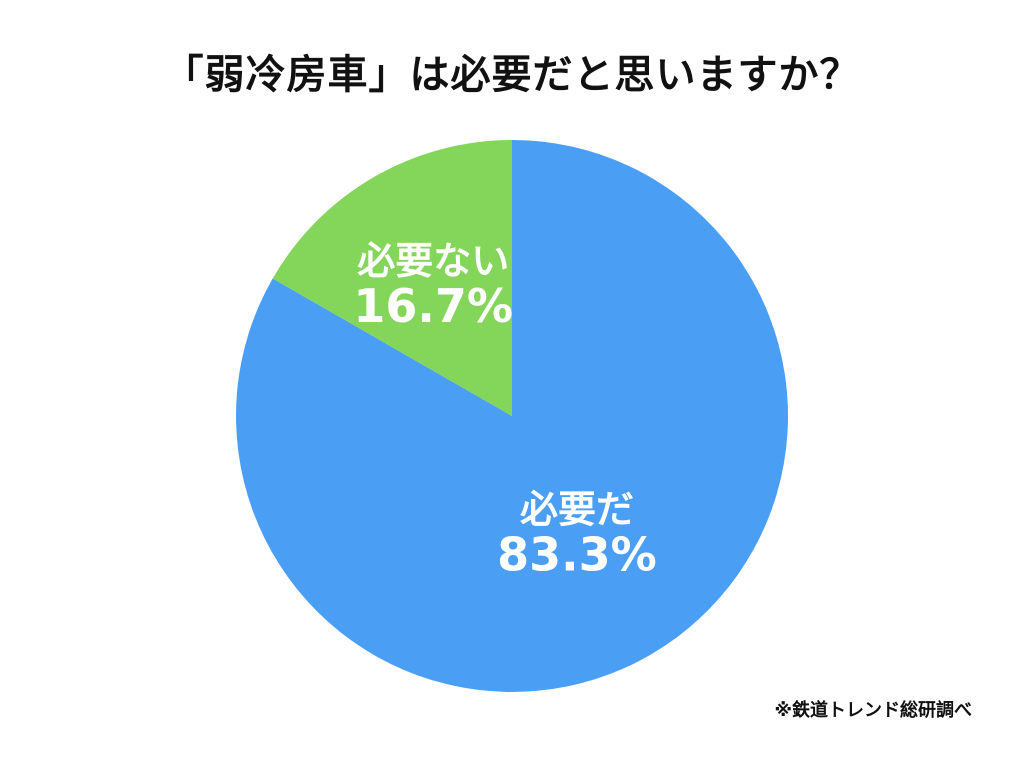 This screenshot has height=768, width=1024. Describe the element at coordinates (512, 75) in the screenshot. I see `chart-title: 「弱冷房車」は必要だと思いますか？` at that location.